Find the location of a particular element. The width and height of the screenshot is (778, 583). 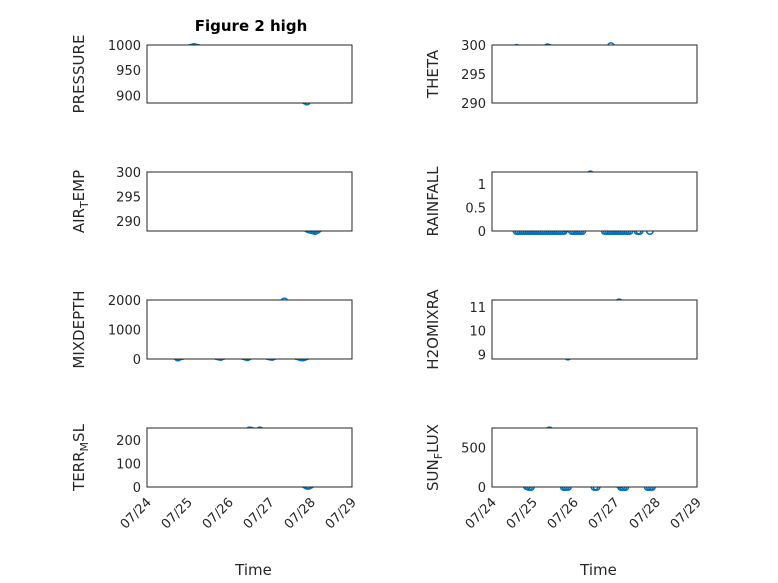

subplot-airtemp: 290 295 300 AIRTEMP is located at coordinates (211, 201).